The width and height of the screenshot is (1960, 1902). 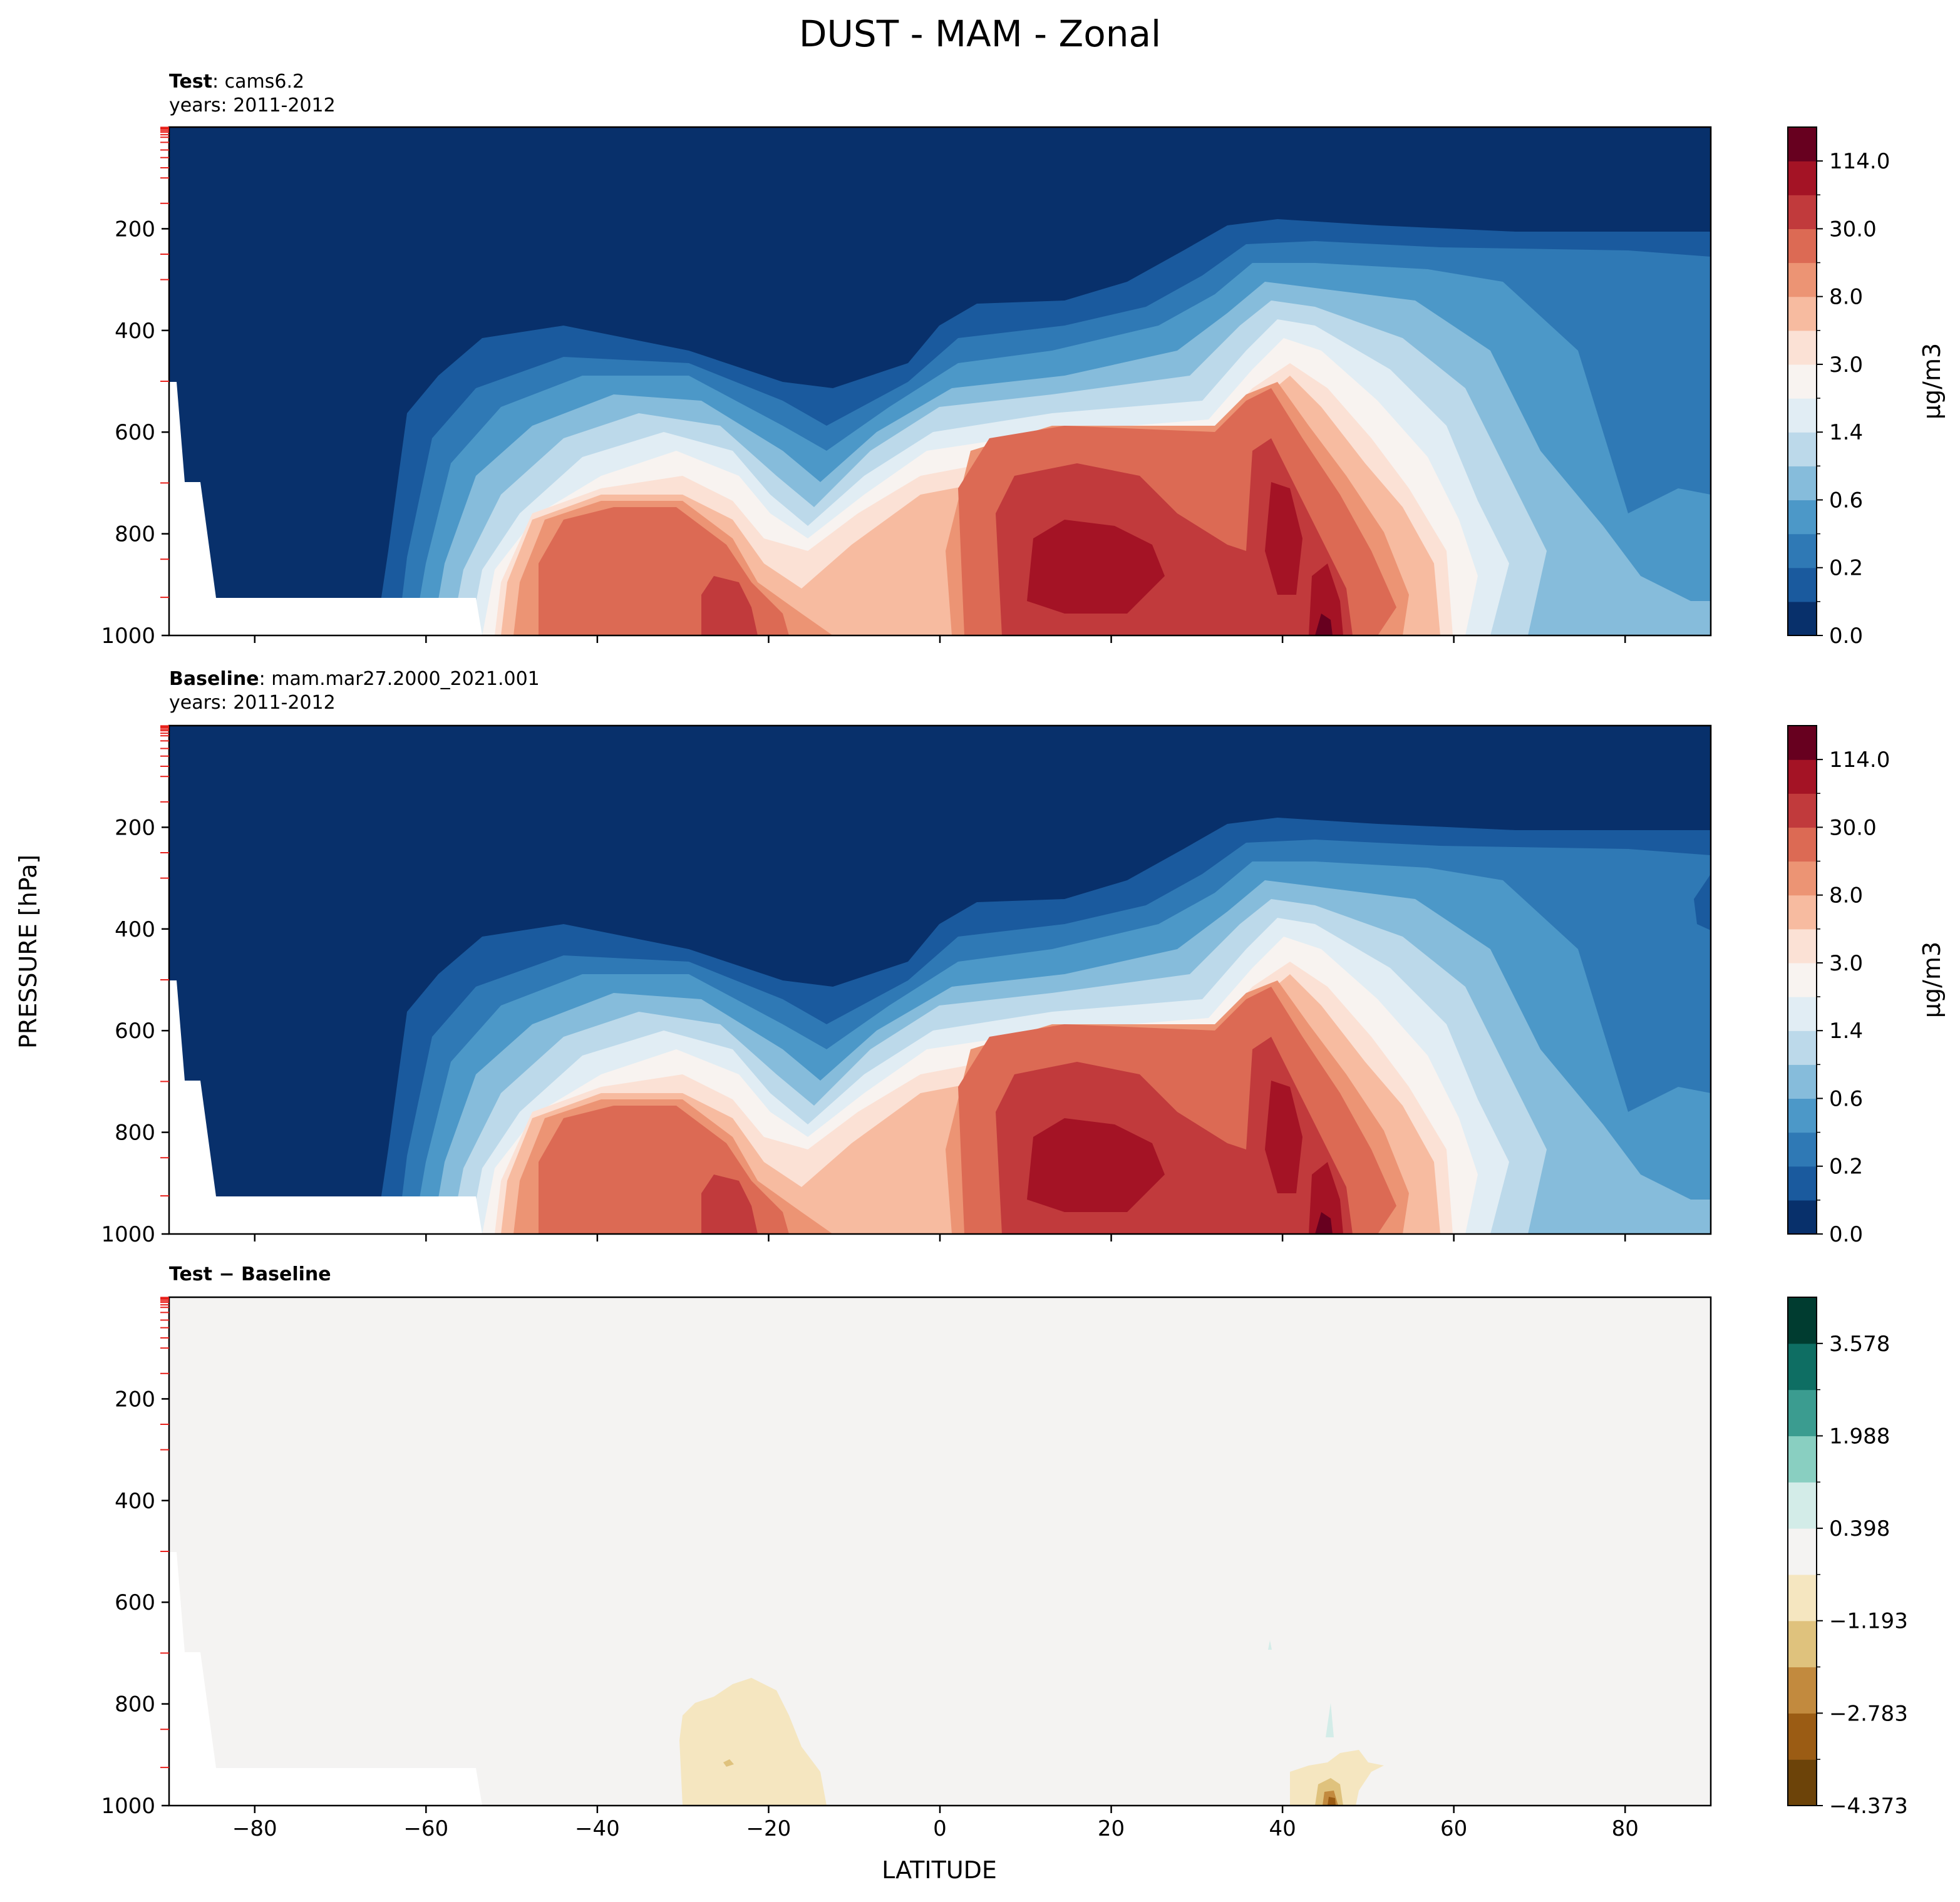 What do you see at coordinates (1869, 1713) in the screenshot?
I see `colorbar-tick-label: −2.783` at bounding box center [1869, 1713].